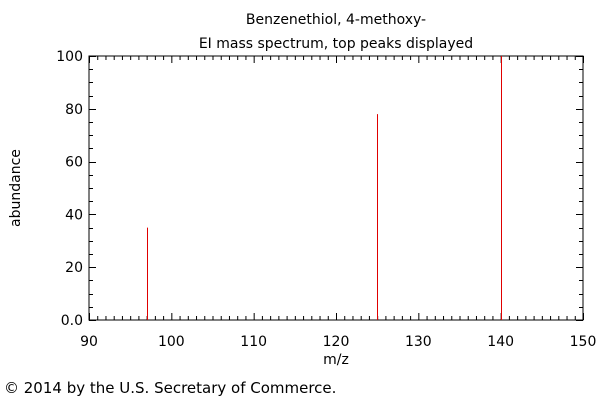 The width and height of the screenshot is (600, 400). Describe the element at coordinates (72, 321) in the screenshot. I see `y-tick-label: 0.0` at that location.